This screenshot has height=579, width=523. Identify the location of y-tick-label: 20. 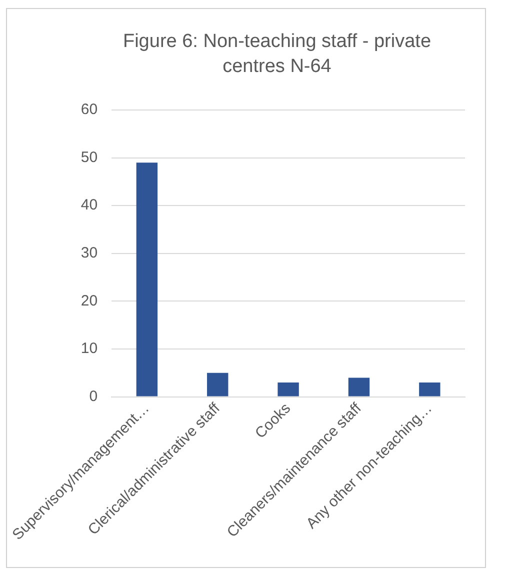
(89, 301).